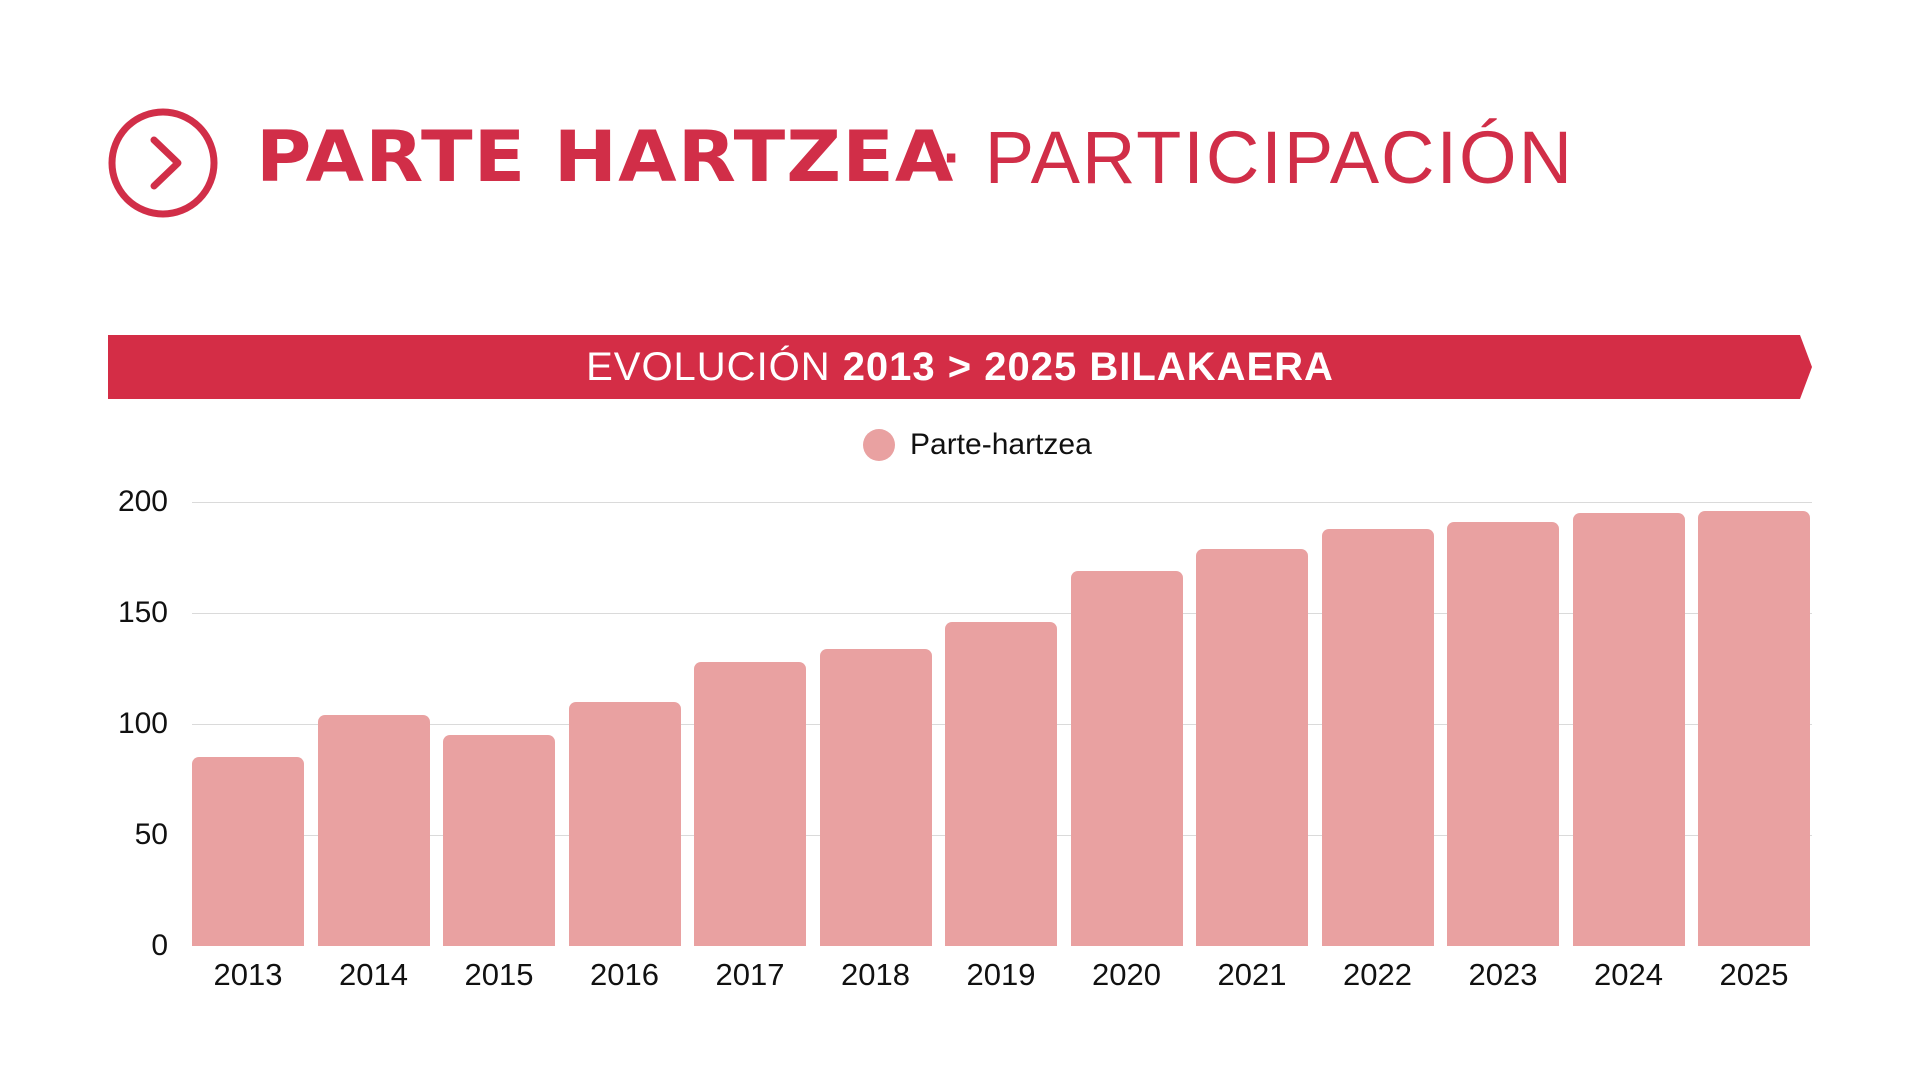  I want to click on chart-title-light: EVOLUCIÓN, so click(708, 366).